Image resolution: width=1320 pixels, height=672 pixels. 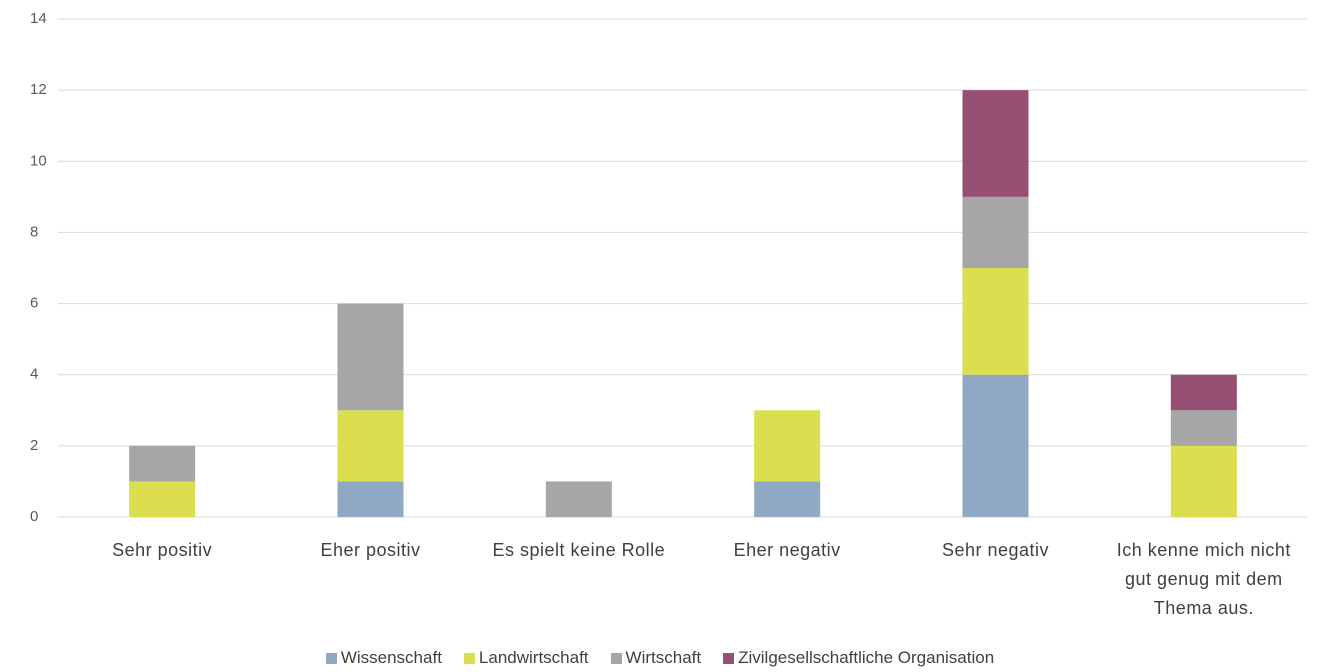 I want to click on legend-item: Wirtschaft, so click(x=656, y=658).